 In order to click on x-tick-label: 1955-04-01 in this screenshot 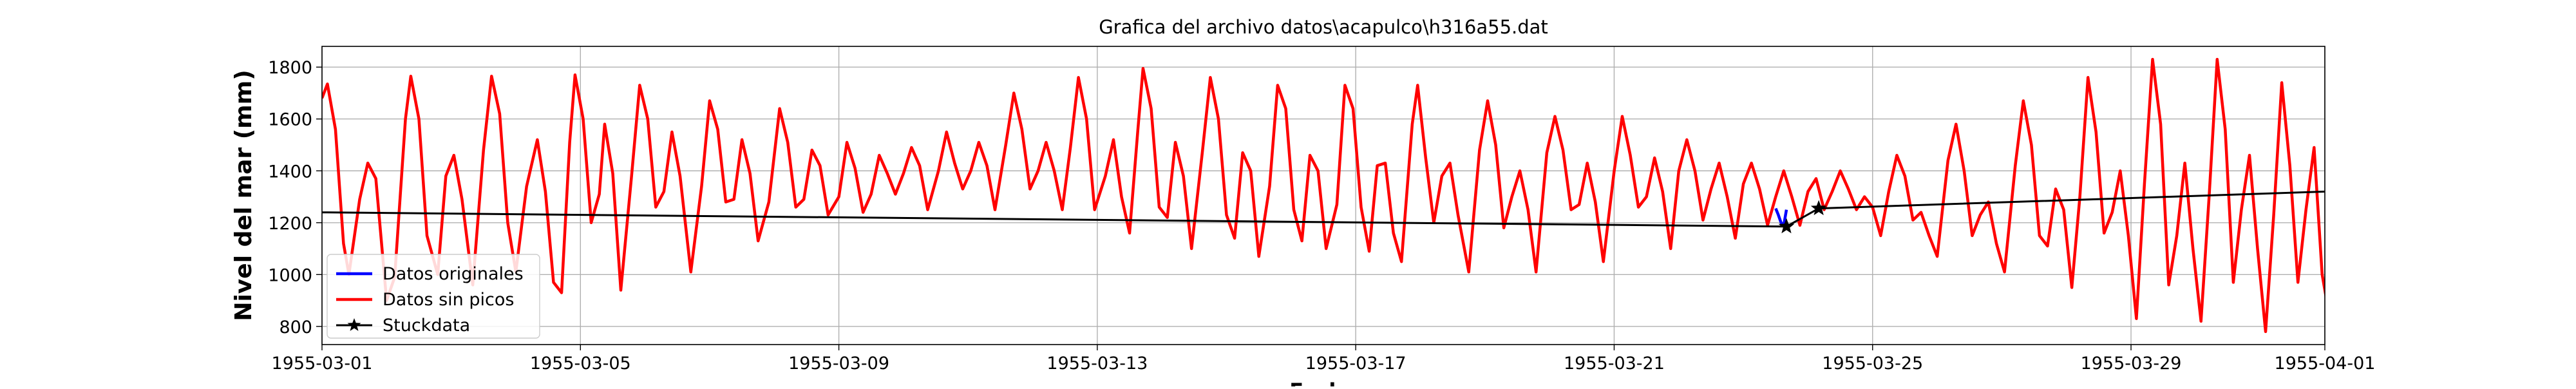, I will do `click(2326, 364)`.